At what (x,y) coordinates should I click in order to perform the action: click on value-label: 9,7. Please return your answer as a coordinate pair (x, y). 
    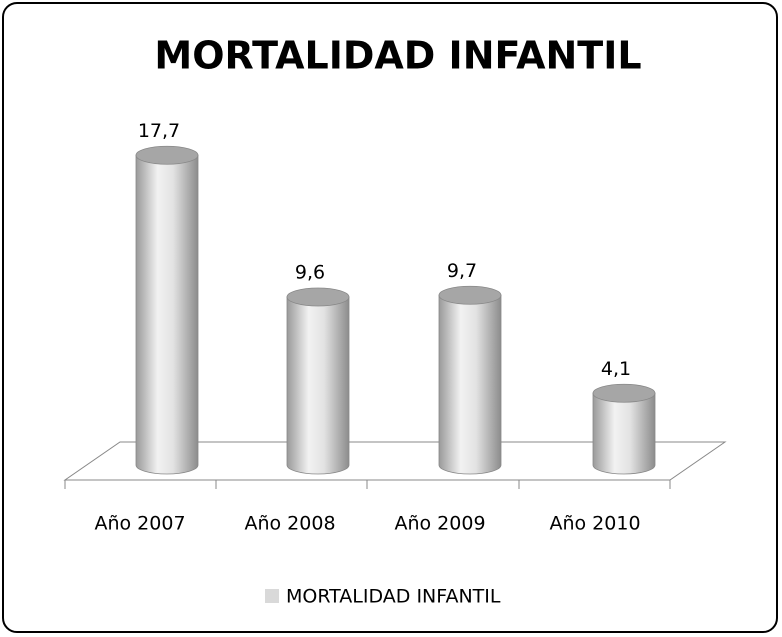
    Looking at the image, I should click on (462, 271).